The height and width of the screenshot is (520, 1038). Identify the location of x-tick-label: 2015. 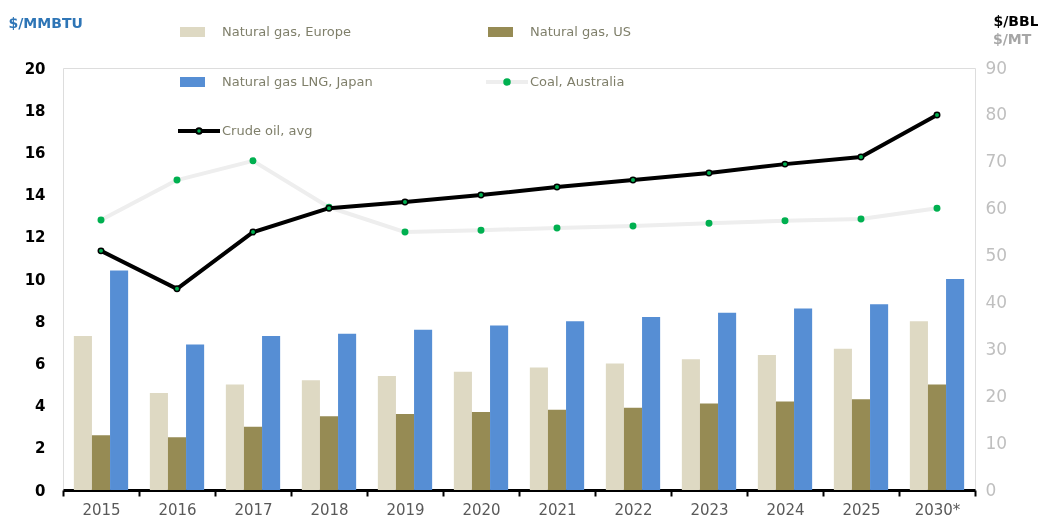
(101, 509).